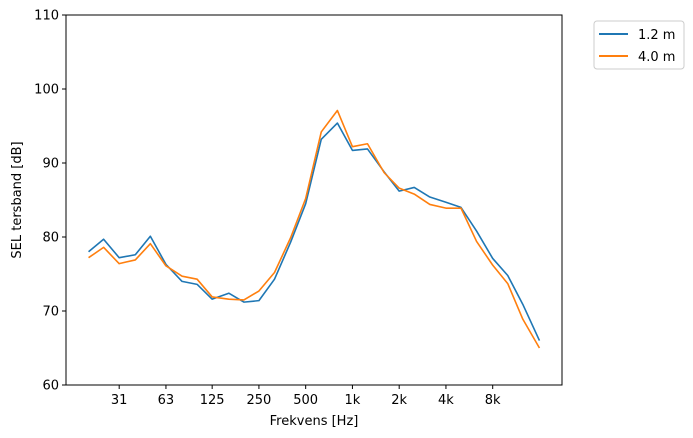 The height and width of the screenshot is (438, 693). Describe the element at coordinates (50, 164) in the screenshot. I see `y-tick-label: 90` at that location.